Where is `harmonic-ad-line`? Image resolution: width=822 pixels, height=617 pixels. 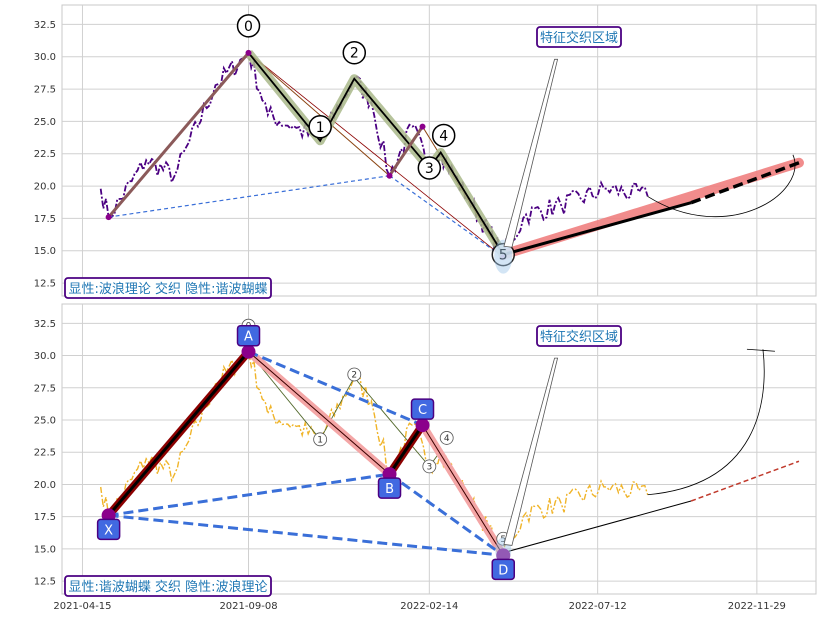
harmonic-ad-line is located at coordinates (376, 155).